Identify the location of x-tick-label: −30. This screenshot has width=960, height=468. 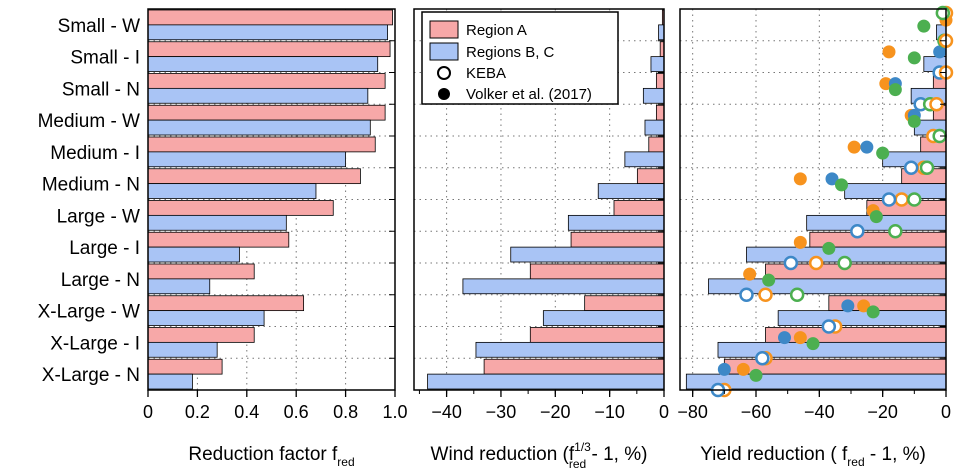
(501, 412).